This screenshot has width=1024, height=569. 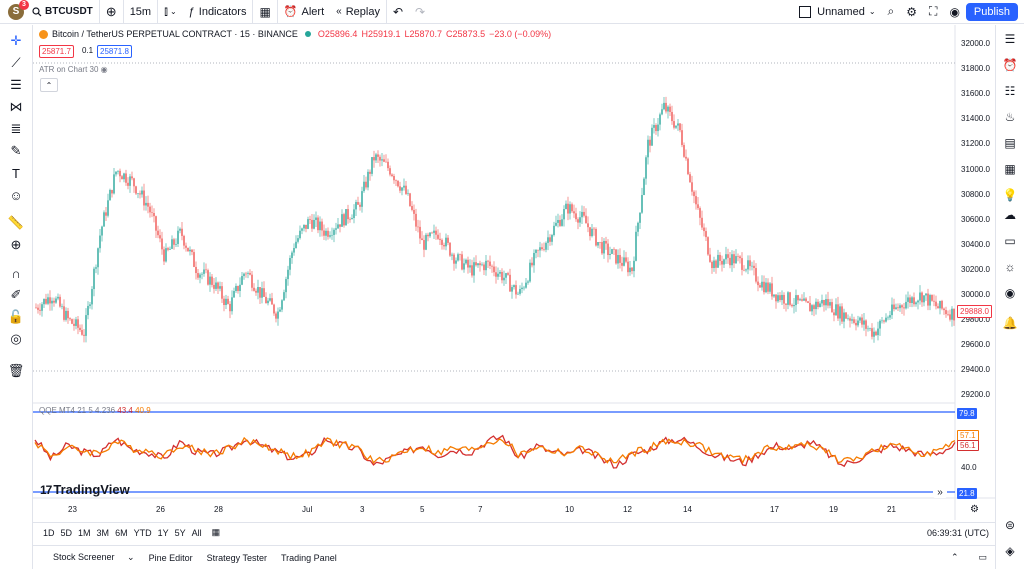 What do you see at coordinates (170, 12) in the screenshot?
I see `chart-type-button: ⫾ ⌄` at bounding box center [170, 12].